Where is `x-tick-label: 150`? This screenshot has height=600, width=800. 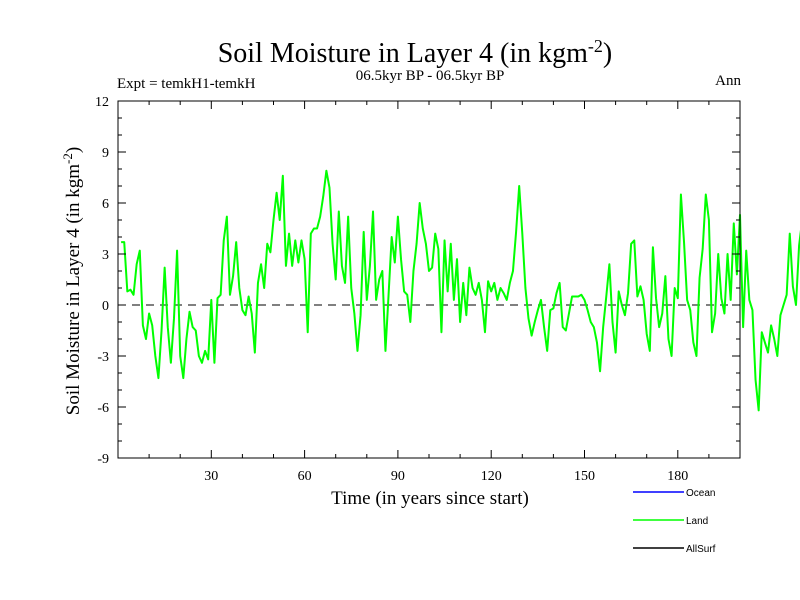 x-tick-label: 150 is located at coordinates (584, 476).